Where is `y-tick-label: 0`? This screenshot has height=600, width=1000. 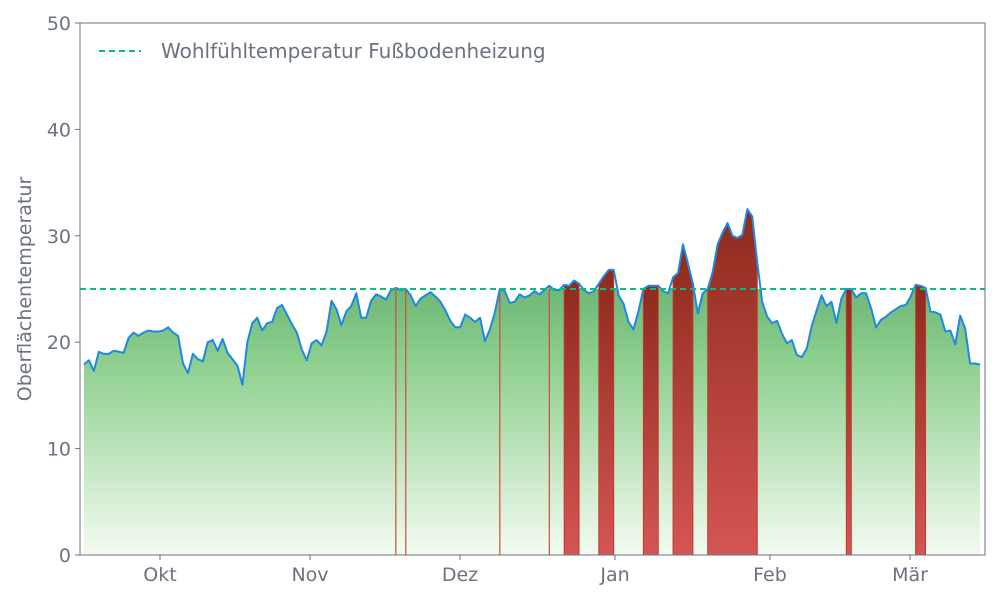
y-tick-label: 0 is located at coordinates (65, 556).